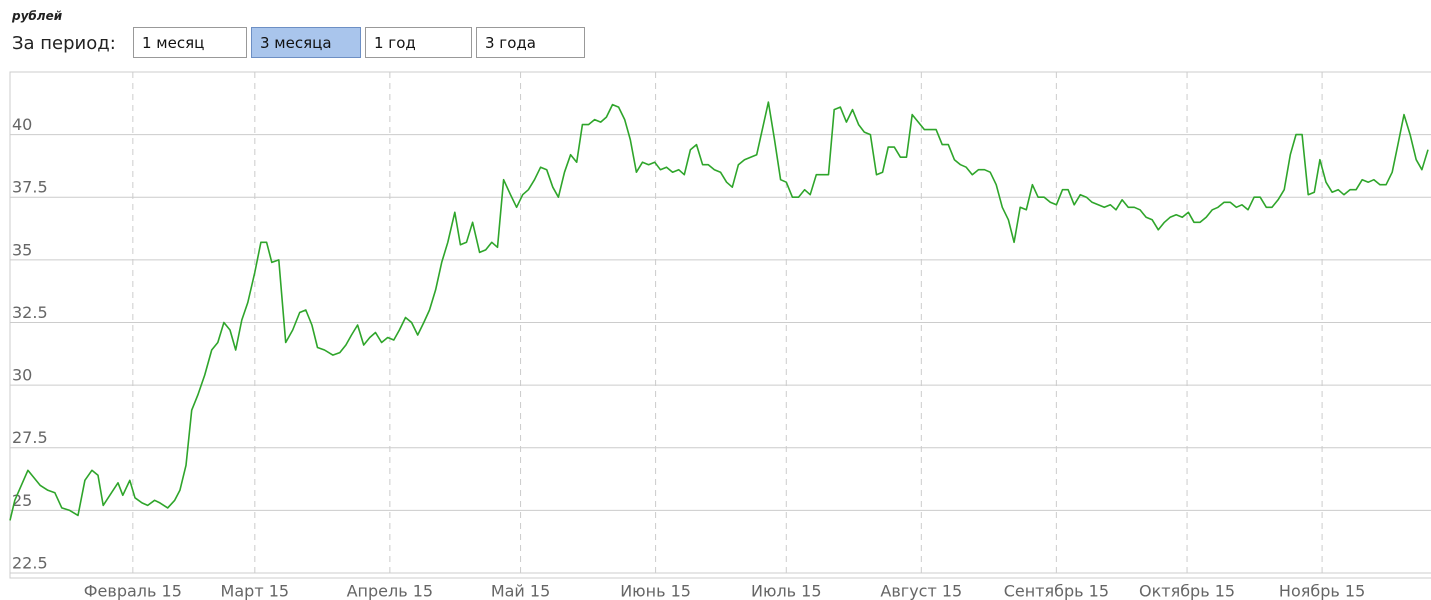 The width and height of the screenshot is (1431, 600). I want to click on y-tick-label: 27.5, so click(30, 437).